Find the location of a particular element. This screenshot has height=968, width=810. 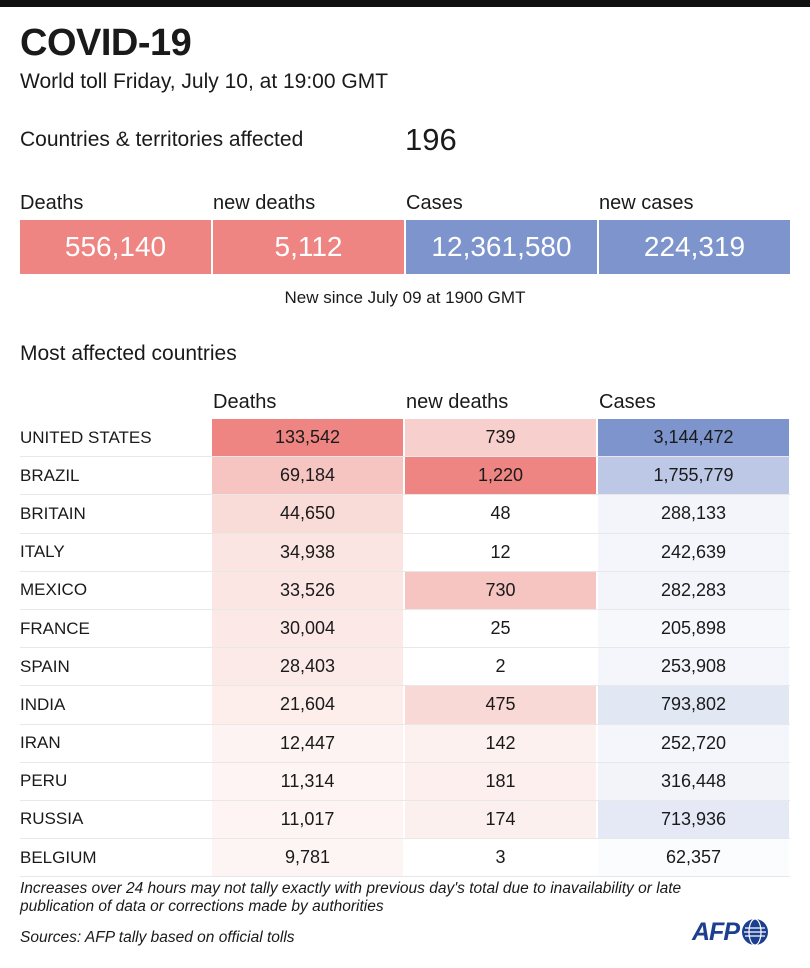

new-deaths-total-box: 5,112 is located at coordinates (308, 247).